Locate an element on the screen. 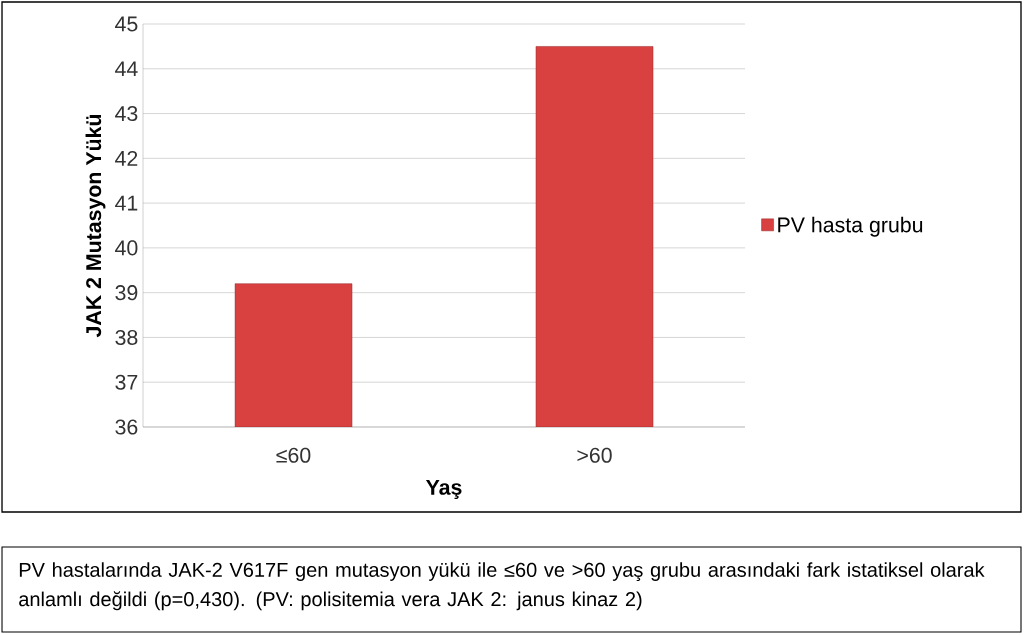 The image size is (1024, 635). x-tick-label: ≤60 is located at coordinates (293, 455).